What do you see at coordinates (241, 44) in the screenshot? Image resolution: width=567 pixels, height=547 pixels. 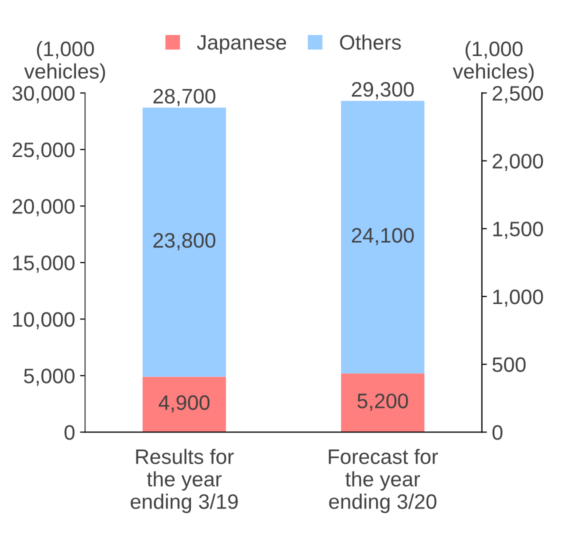 I see `legend-label: Japanese` at bounding box center [241, 44].